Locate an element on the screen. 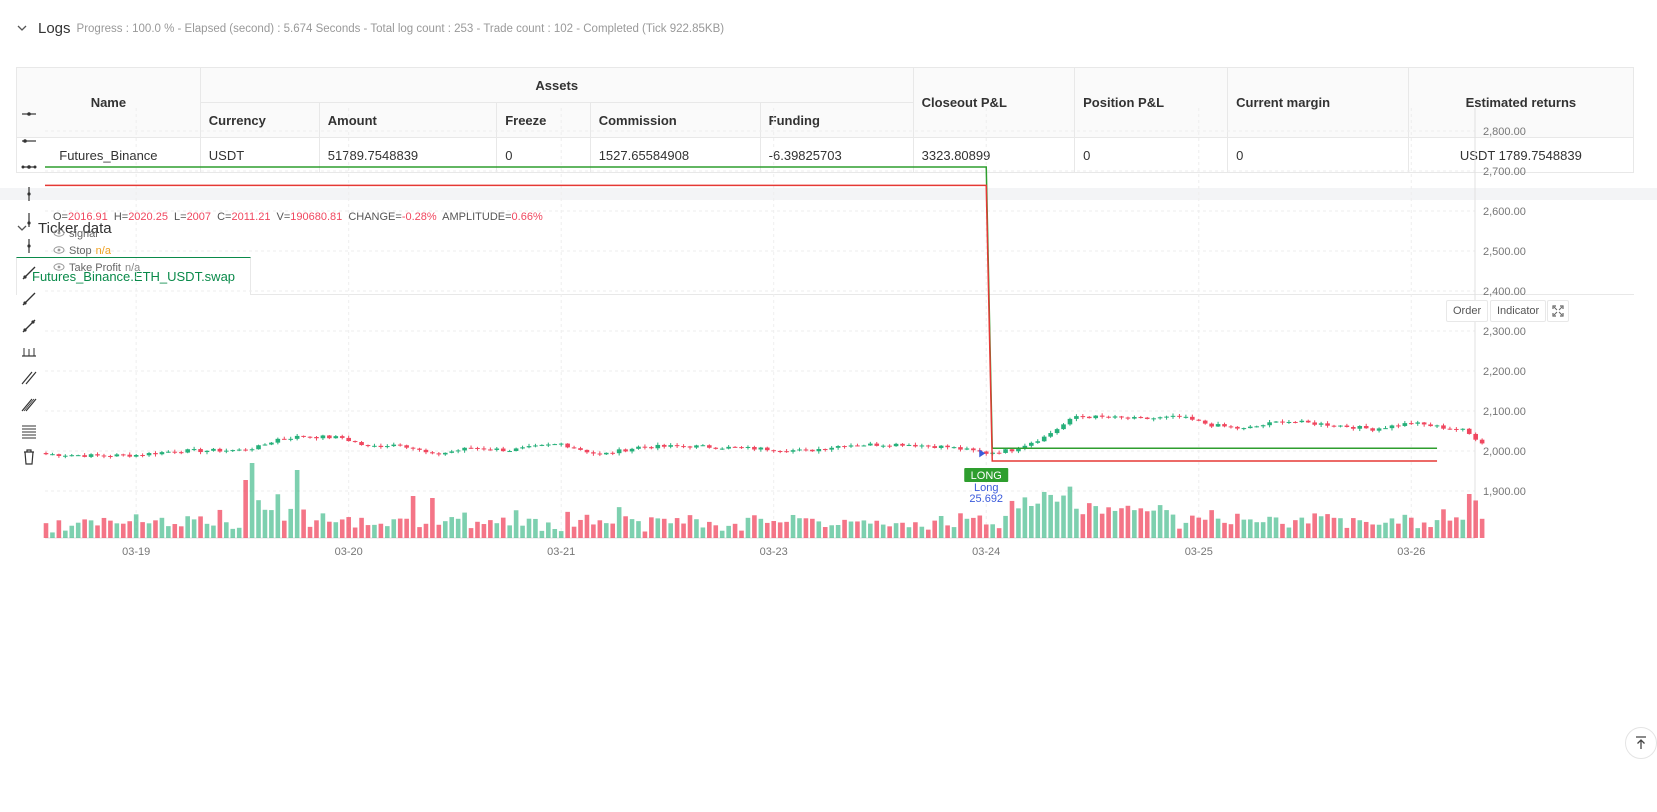 This screenshot has height=812, width=1657. y-tick-label: 2,000.00 is located at coordinates (1504, 452).